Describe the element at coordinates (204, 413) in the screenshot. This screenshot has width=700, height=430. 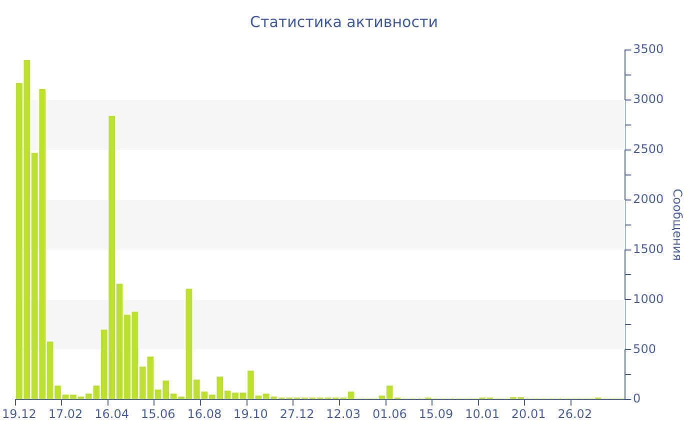
I see `x-tick-label: 16.08` at that location.